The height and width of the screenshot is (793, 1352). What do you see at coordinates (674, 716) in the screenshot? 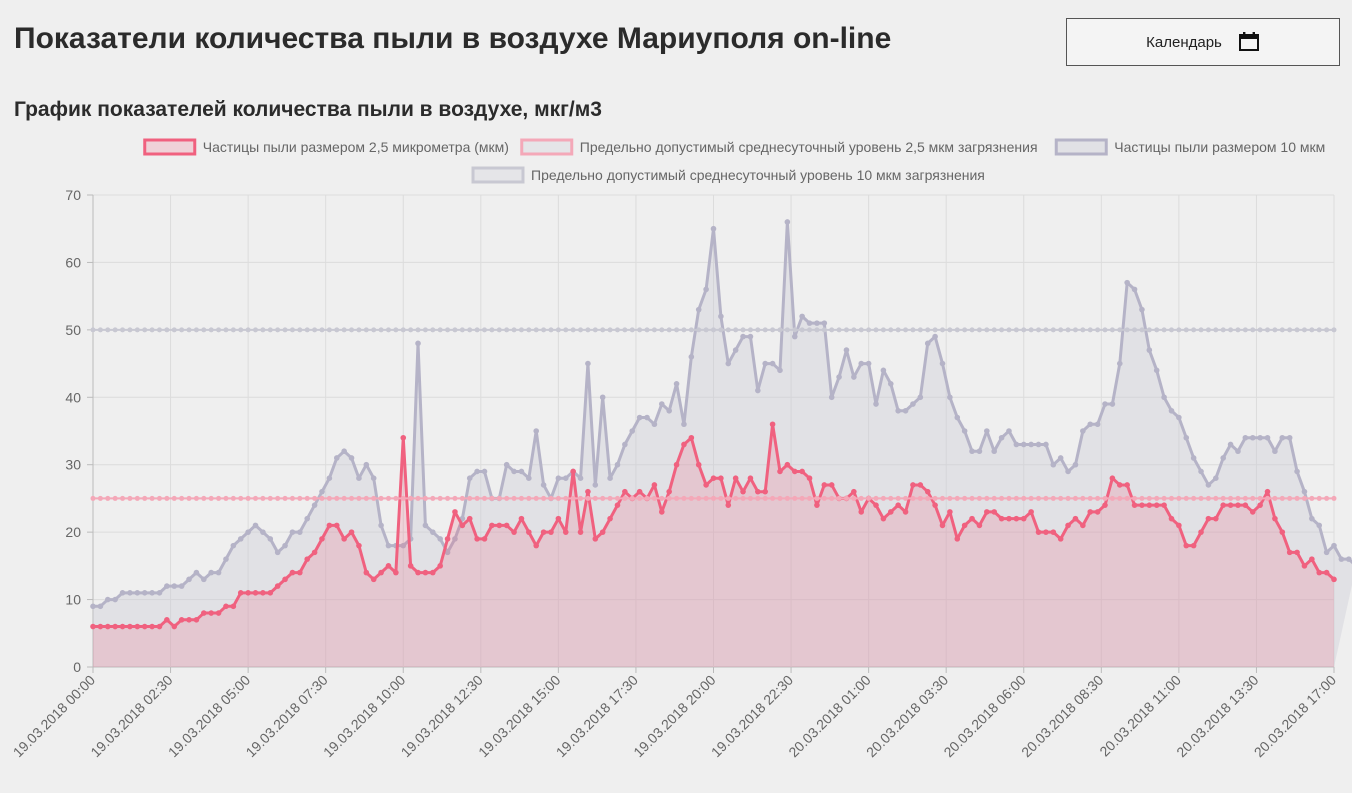
I see `x-tick-label: 19.03.2018 20:00` at bounding box center [674, 716].